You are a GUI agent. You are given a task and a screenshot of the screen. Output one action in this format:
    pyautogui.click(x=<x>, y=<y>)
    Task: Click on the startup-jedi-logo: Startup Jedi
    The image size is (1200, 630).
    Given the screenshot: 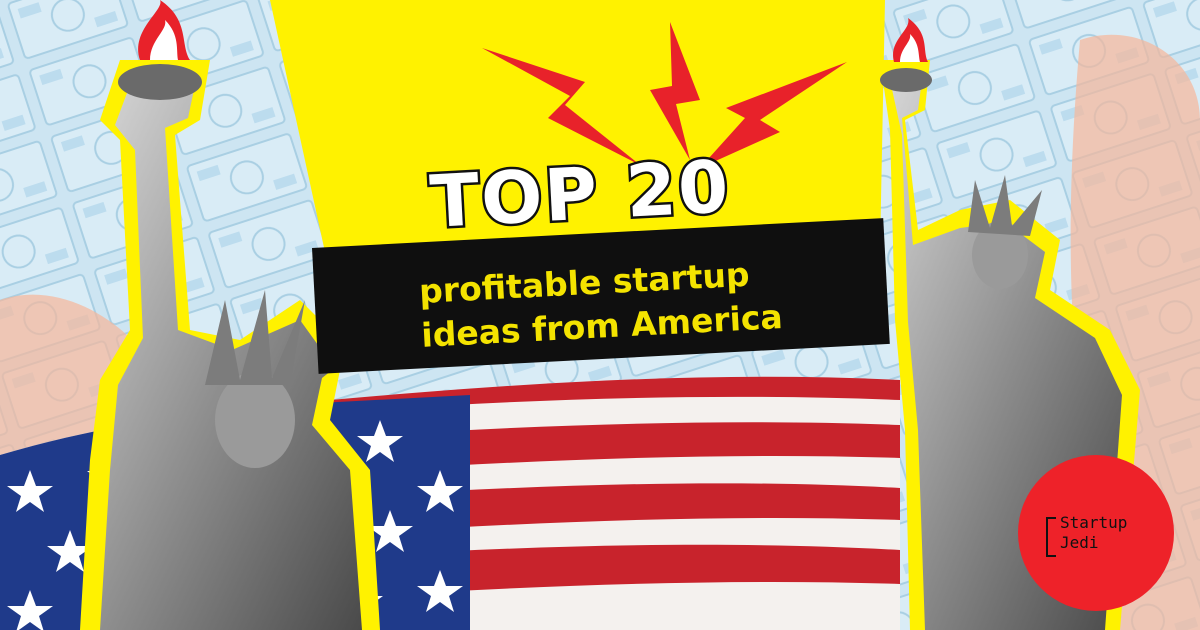 What is the action you would take?
    pyautogui.click(x=1096, y=533)
    